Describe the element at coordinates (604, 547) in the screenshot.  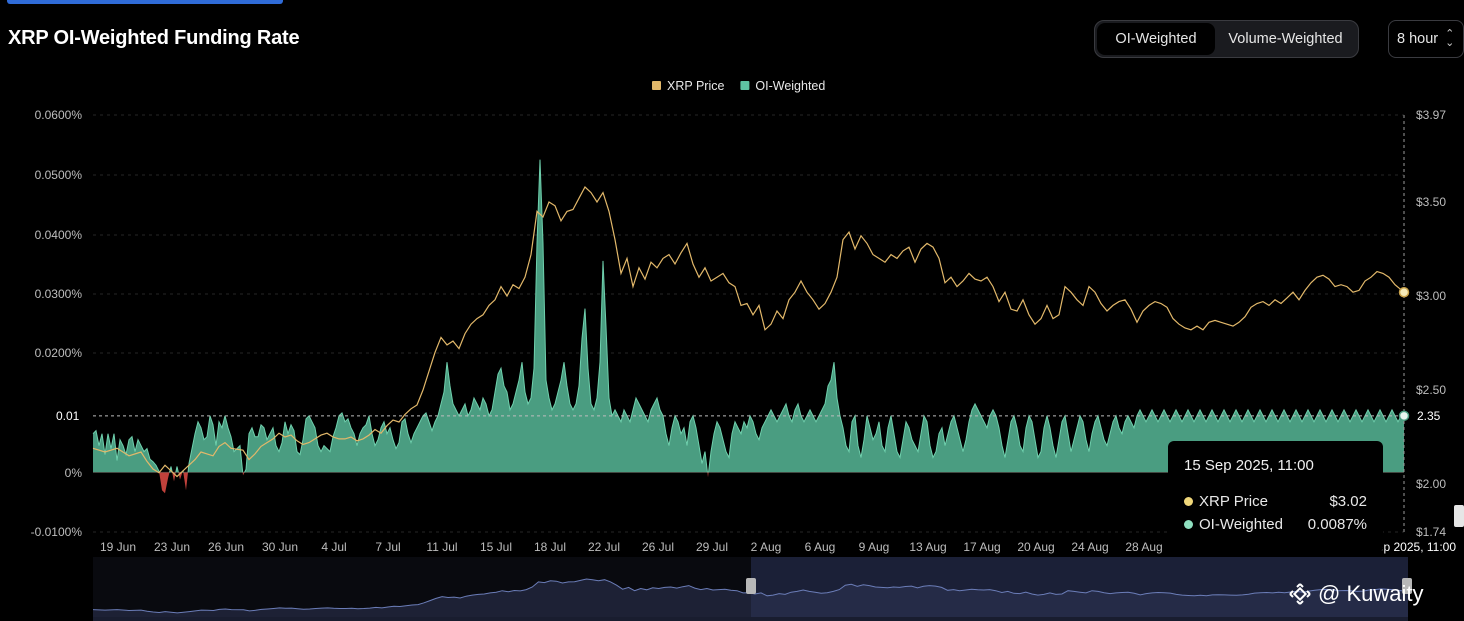
I see `x-tick-label: 22 Jul` at that location.